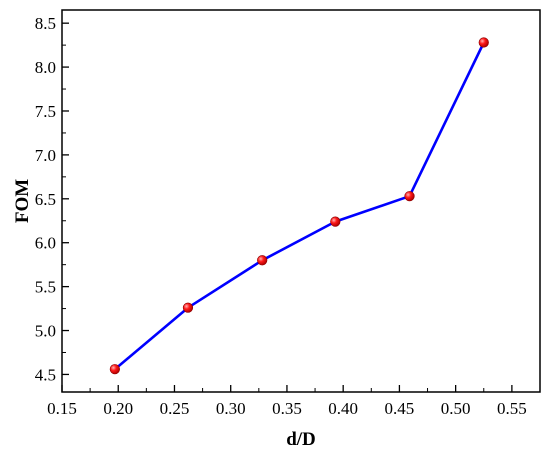  I want to click on x-tick-label: 0.40, so click(343, 408).